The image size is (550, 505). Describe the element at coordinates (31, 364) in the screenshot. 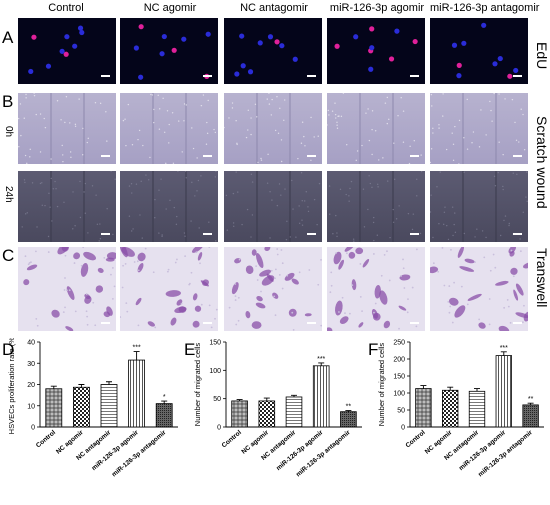

I see `y-tick-label: 30` at that location.